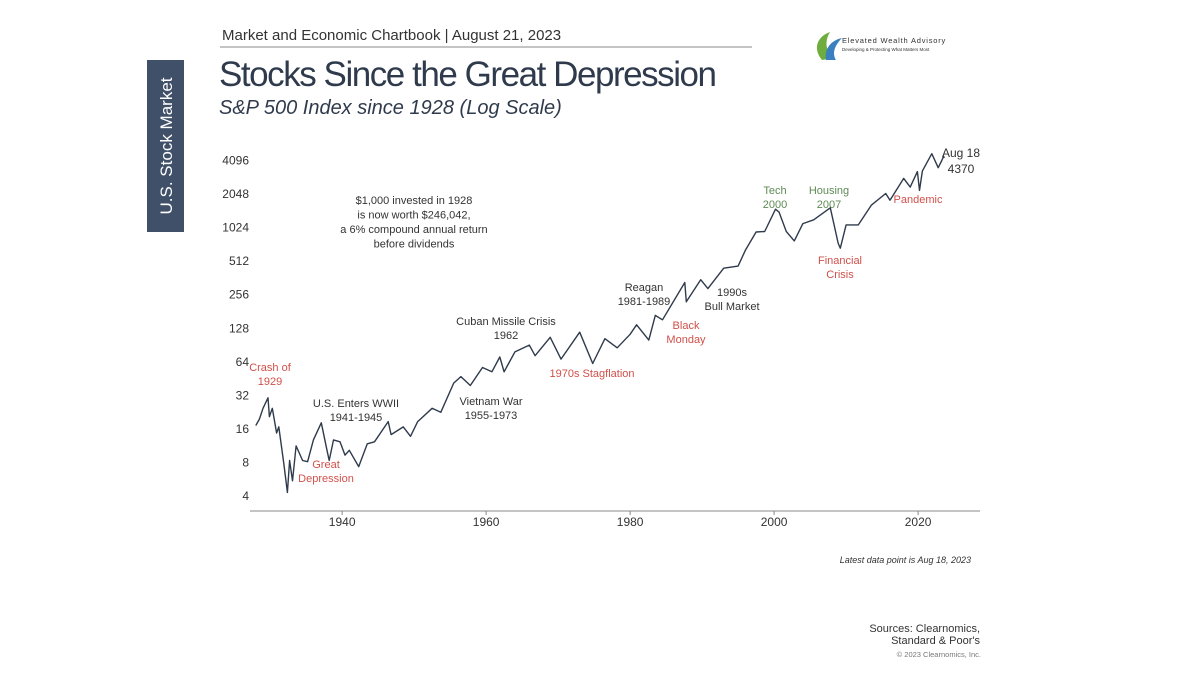 The height and width of the screenshot is (675, 1200). I want to click on annotation: Monday, so click(686, 340).